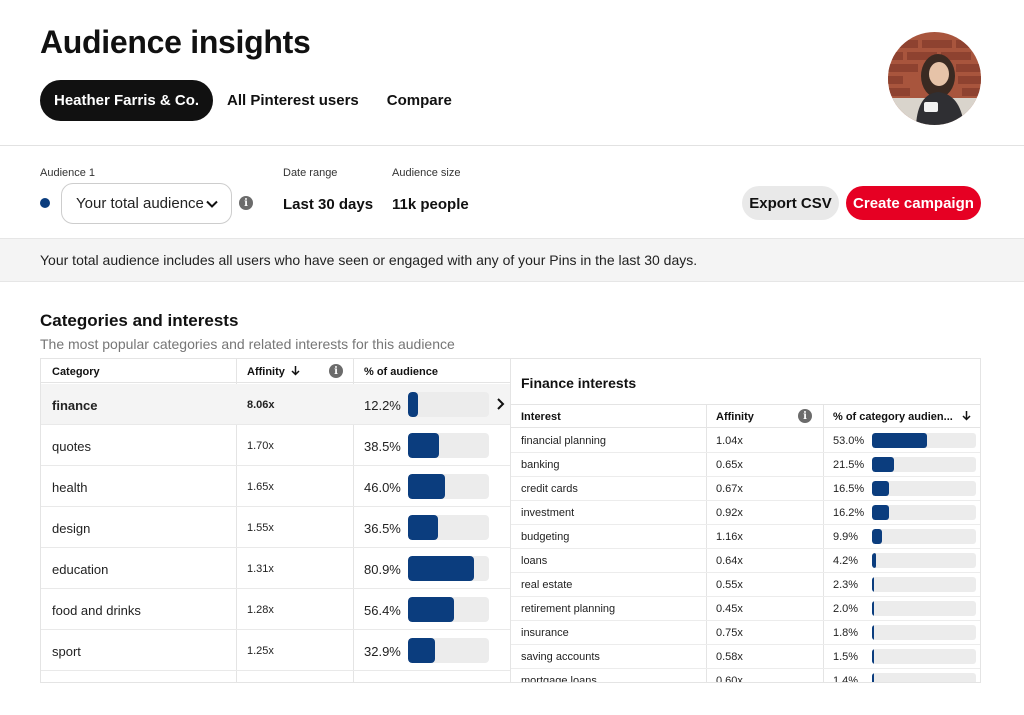 The image size is (1024, 715). I want to click on category-audience-percent: 53.0%, so click(849, 441).